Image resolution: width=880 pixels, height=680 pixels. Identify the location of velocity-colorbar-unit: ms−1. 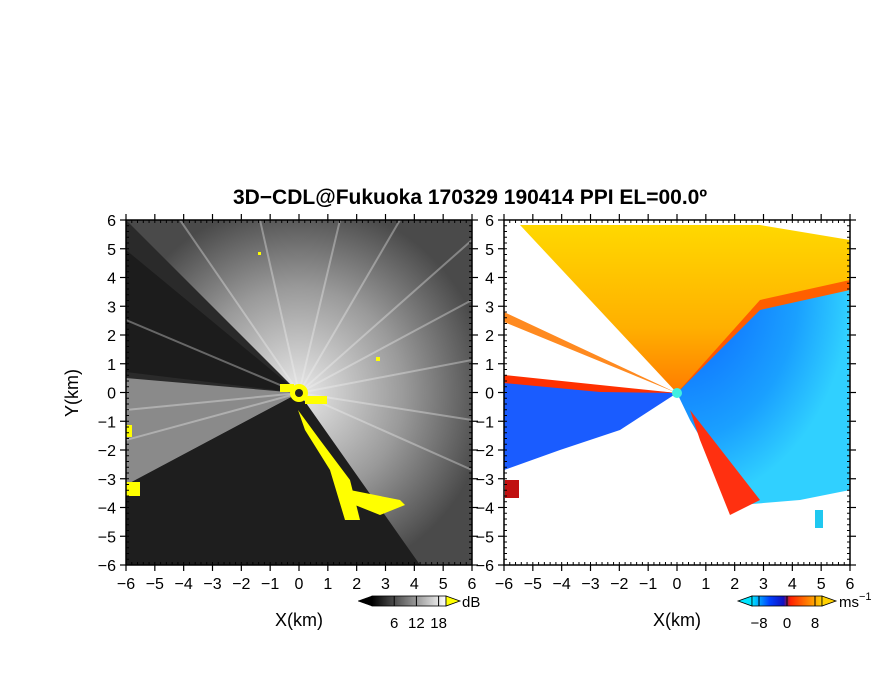
(855, 601).